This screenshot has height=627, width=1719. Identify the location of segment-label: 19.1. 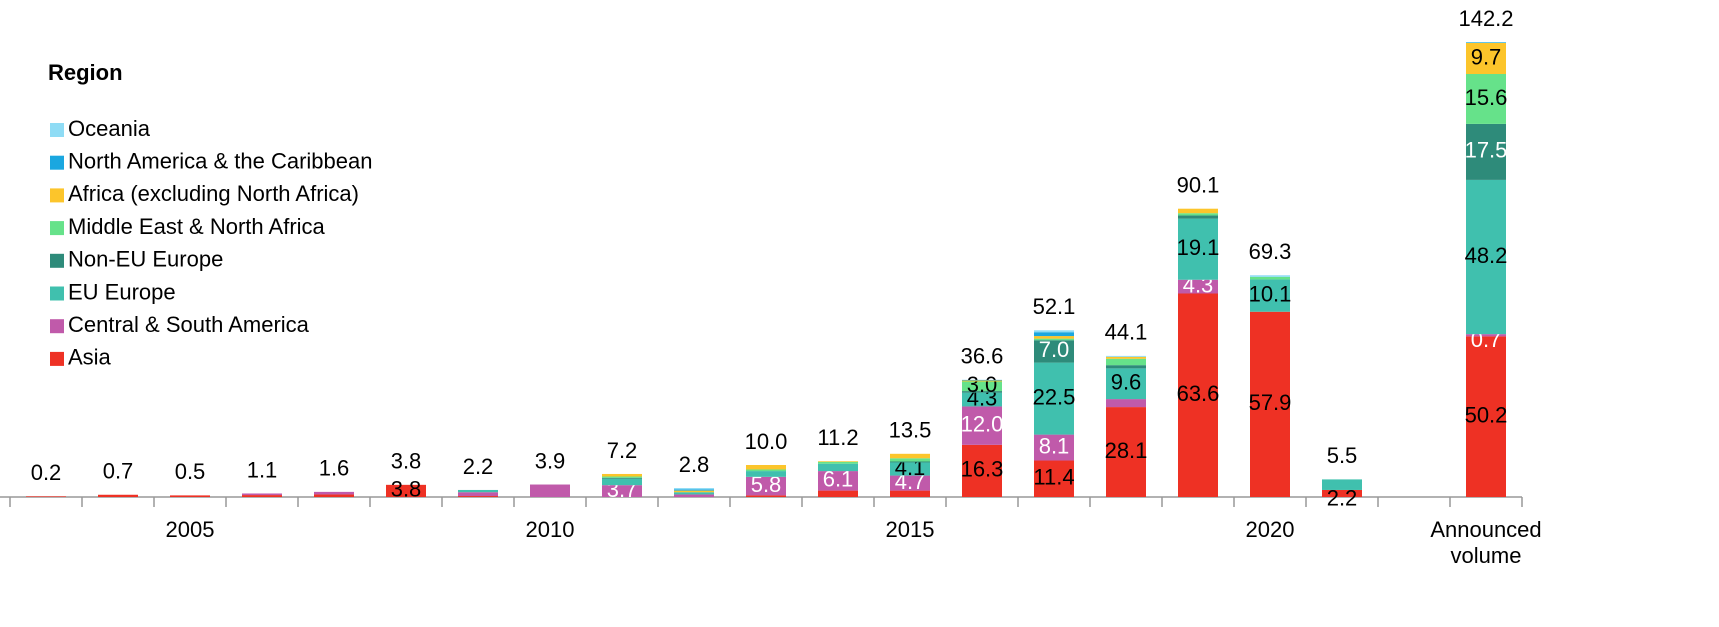
(1198, 247).